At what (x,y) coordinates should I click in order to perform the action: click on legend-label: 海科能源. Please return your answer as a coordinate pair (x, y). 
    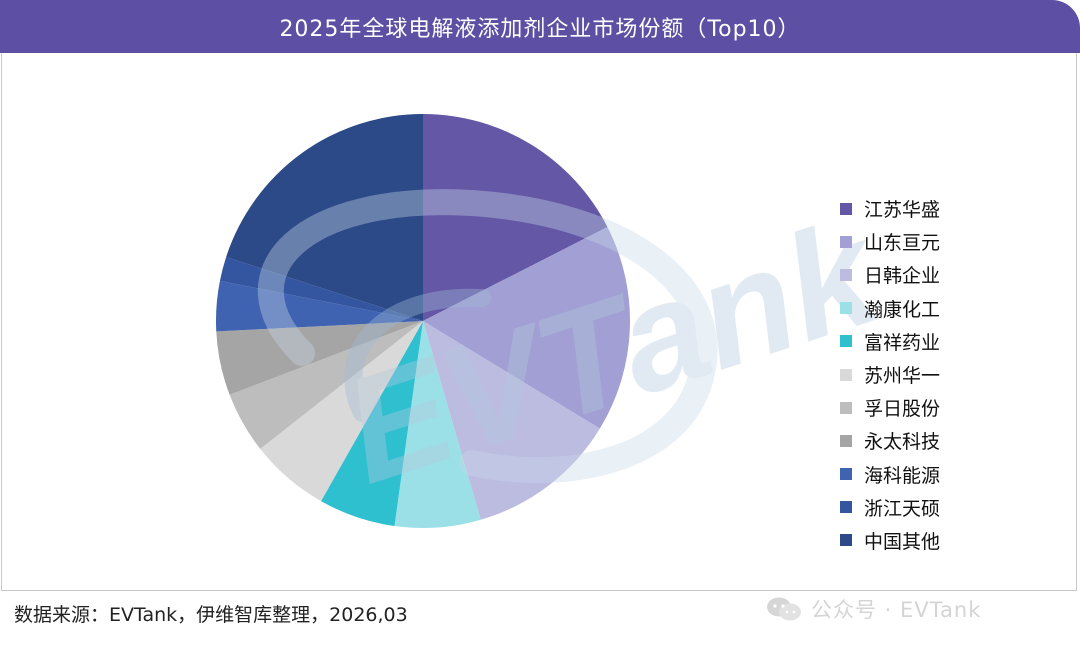
    Looking at the image, I should click on (902, 475).